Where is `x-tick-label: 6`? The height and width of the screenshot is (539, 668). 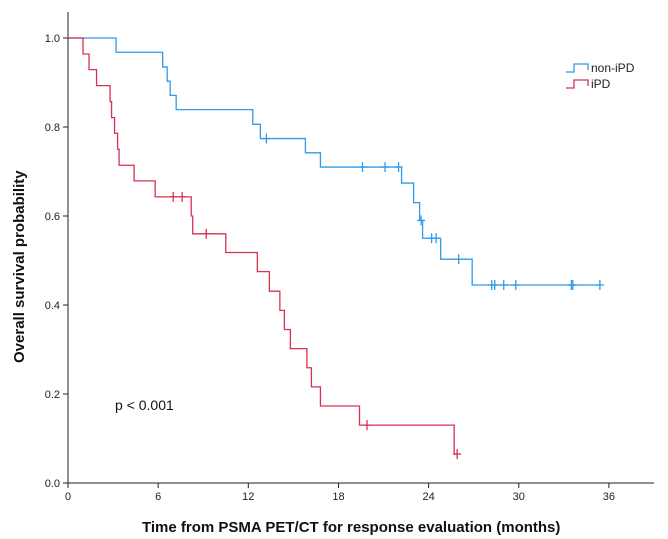 x-tick-label: 6 is located at coordinates (158, 497).